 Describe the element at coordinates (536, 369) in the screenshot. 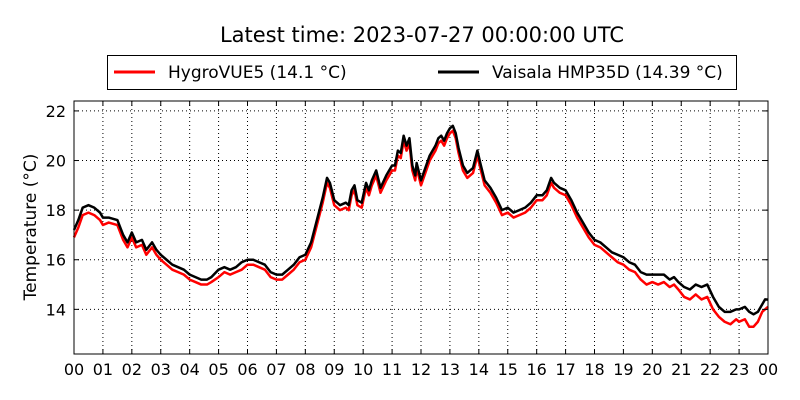

I see `x-tick-label: 16` at that location.